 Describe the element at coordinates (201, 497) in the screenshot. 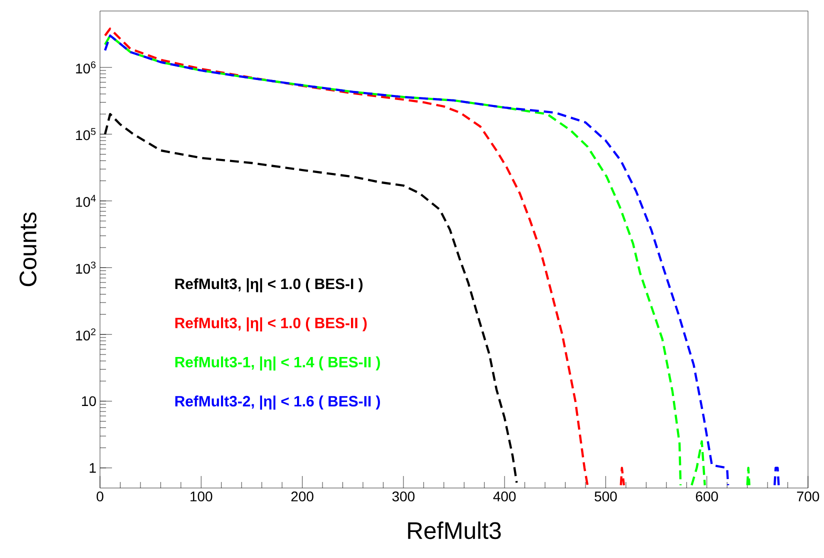

I see `x-tick-label: 100` at that location.